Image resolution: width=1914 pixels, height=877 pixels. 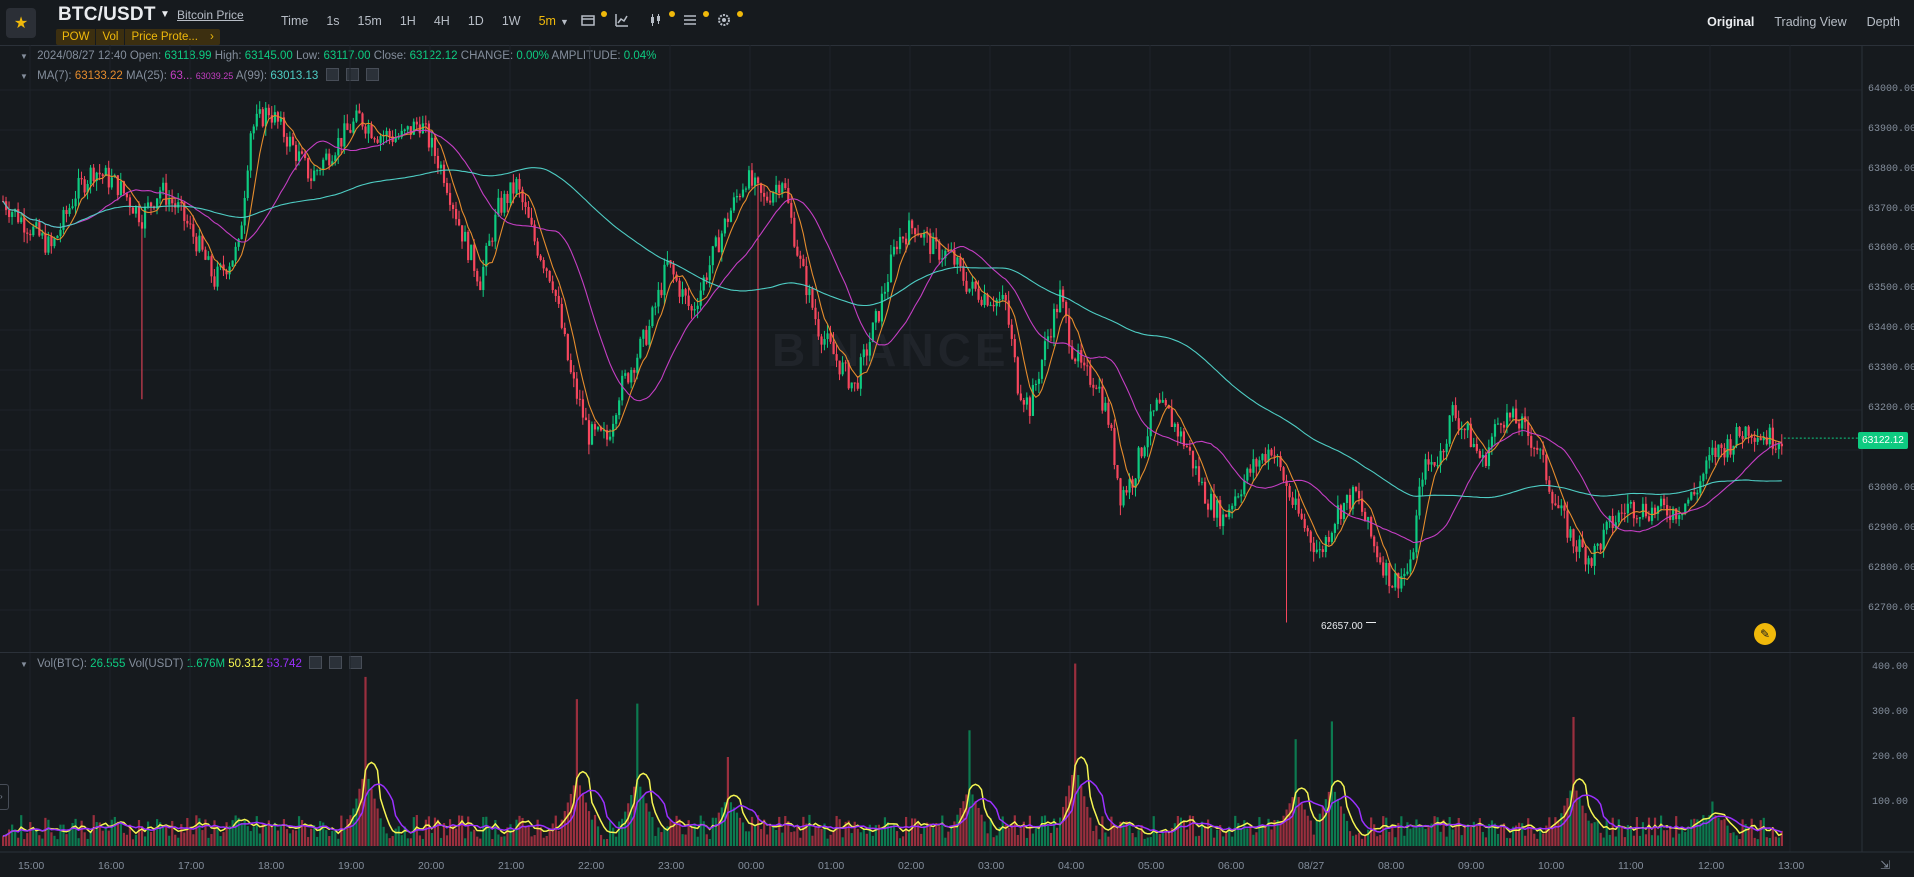 What do you see at coordinates (734, 21) in the screenshot?
I see `settings-icon` at bounding box center [734, 21].